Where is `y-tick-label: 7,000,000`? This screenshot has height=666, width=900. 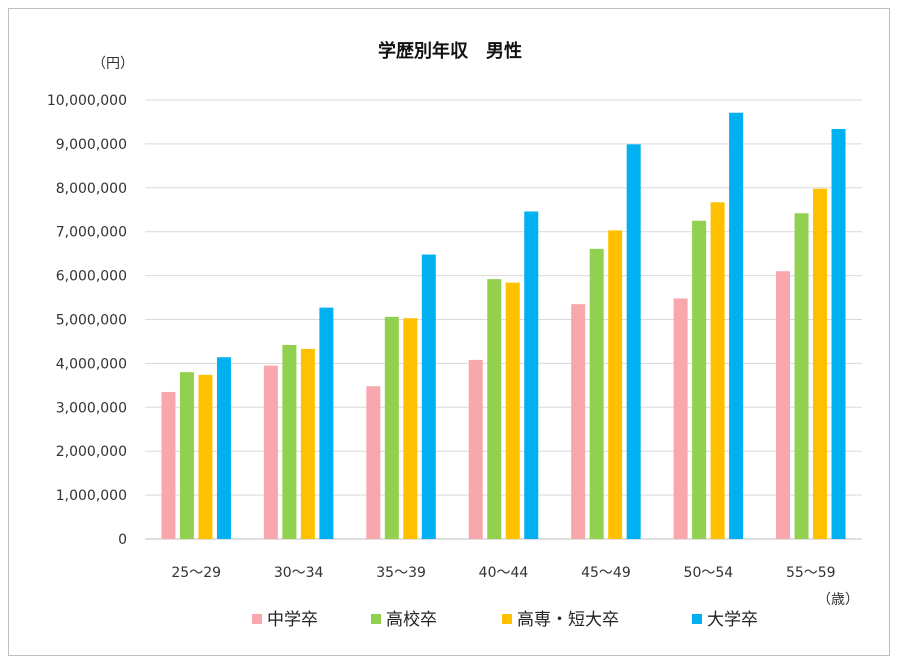 y-tick-label: 7,000,000 is located at coordinates (91, 233).